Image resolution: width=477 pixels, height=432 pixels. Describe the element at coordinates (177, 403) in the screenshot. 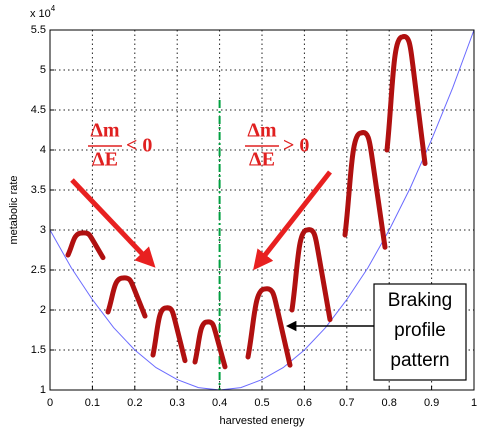

I see `x-tick-label: 0.3` at that location.